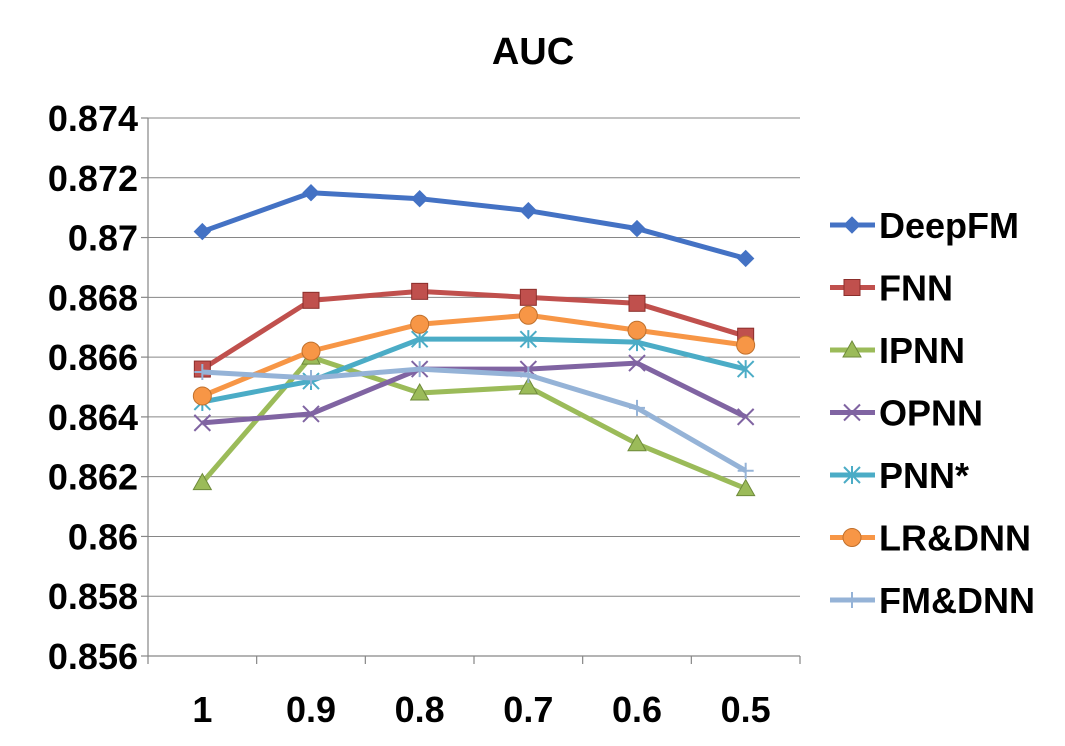 The width and height of the screenshot is (1065, 746). I want to click on legend-item: IPNN, so click(897, 350).